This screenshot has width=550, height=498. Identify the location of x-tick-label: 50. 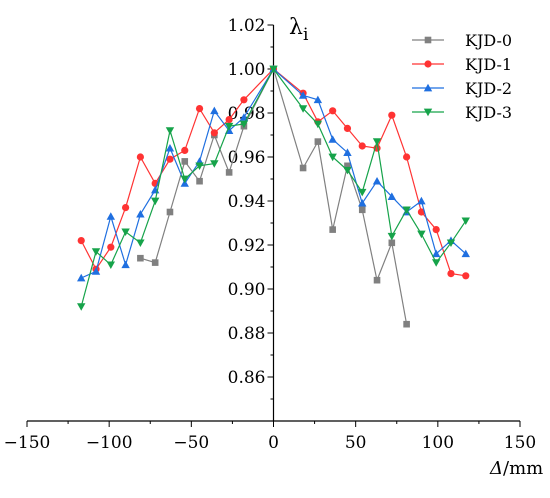
(356, 443).